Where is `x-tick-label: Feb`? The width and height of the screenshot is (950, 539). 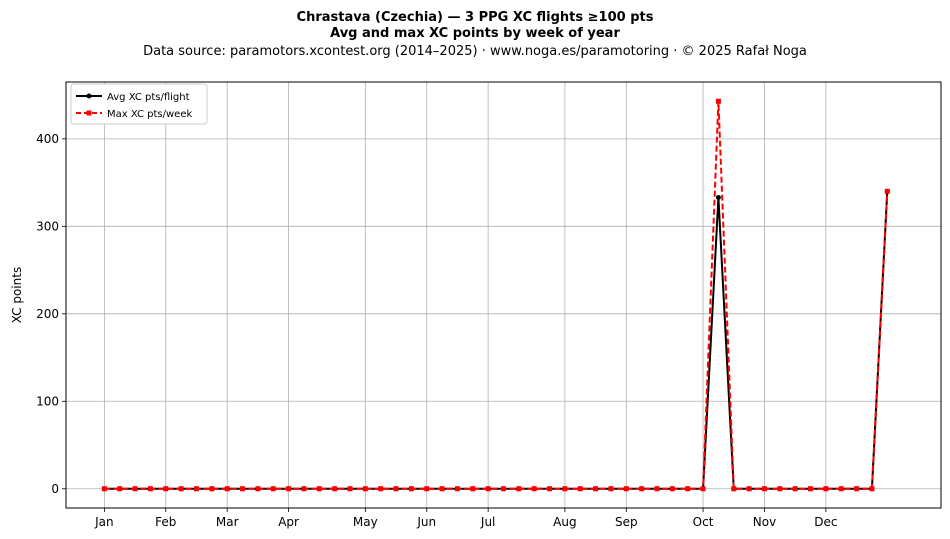
x-tick-label: Feb is located at coordinates (165, 522).